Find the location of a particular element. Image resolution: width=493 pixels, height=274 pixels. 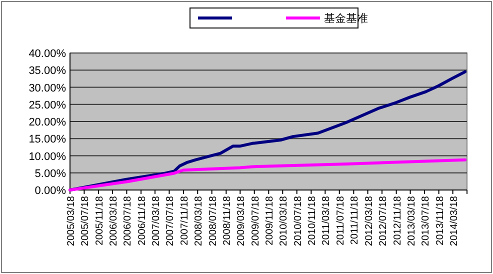

x-tick-label: 2012/07/18 is located at coordinates (383, 221).